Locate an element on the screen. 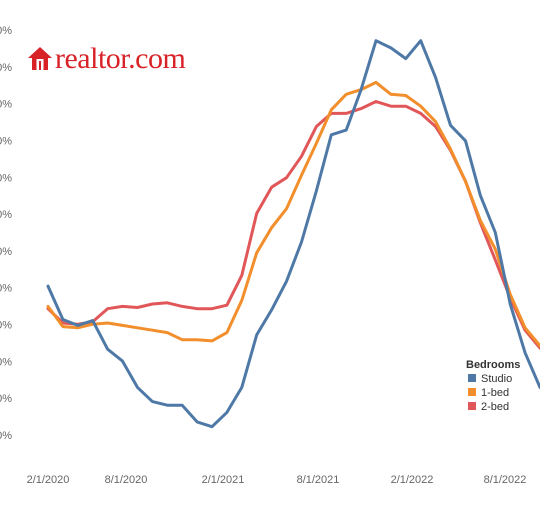  x-tick-label: 2/1/2020 is located at coordinates (48, 480).